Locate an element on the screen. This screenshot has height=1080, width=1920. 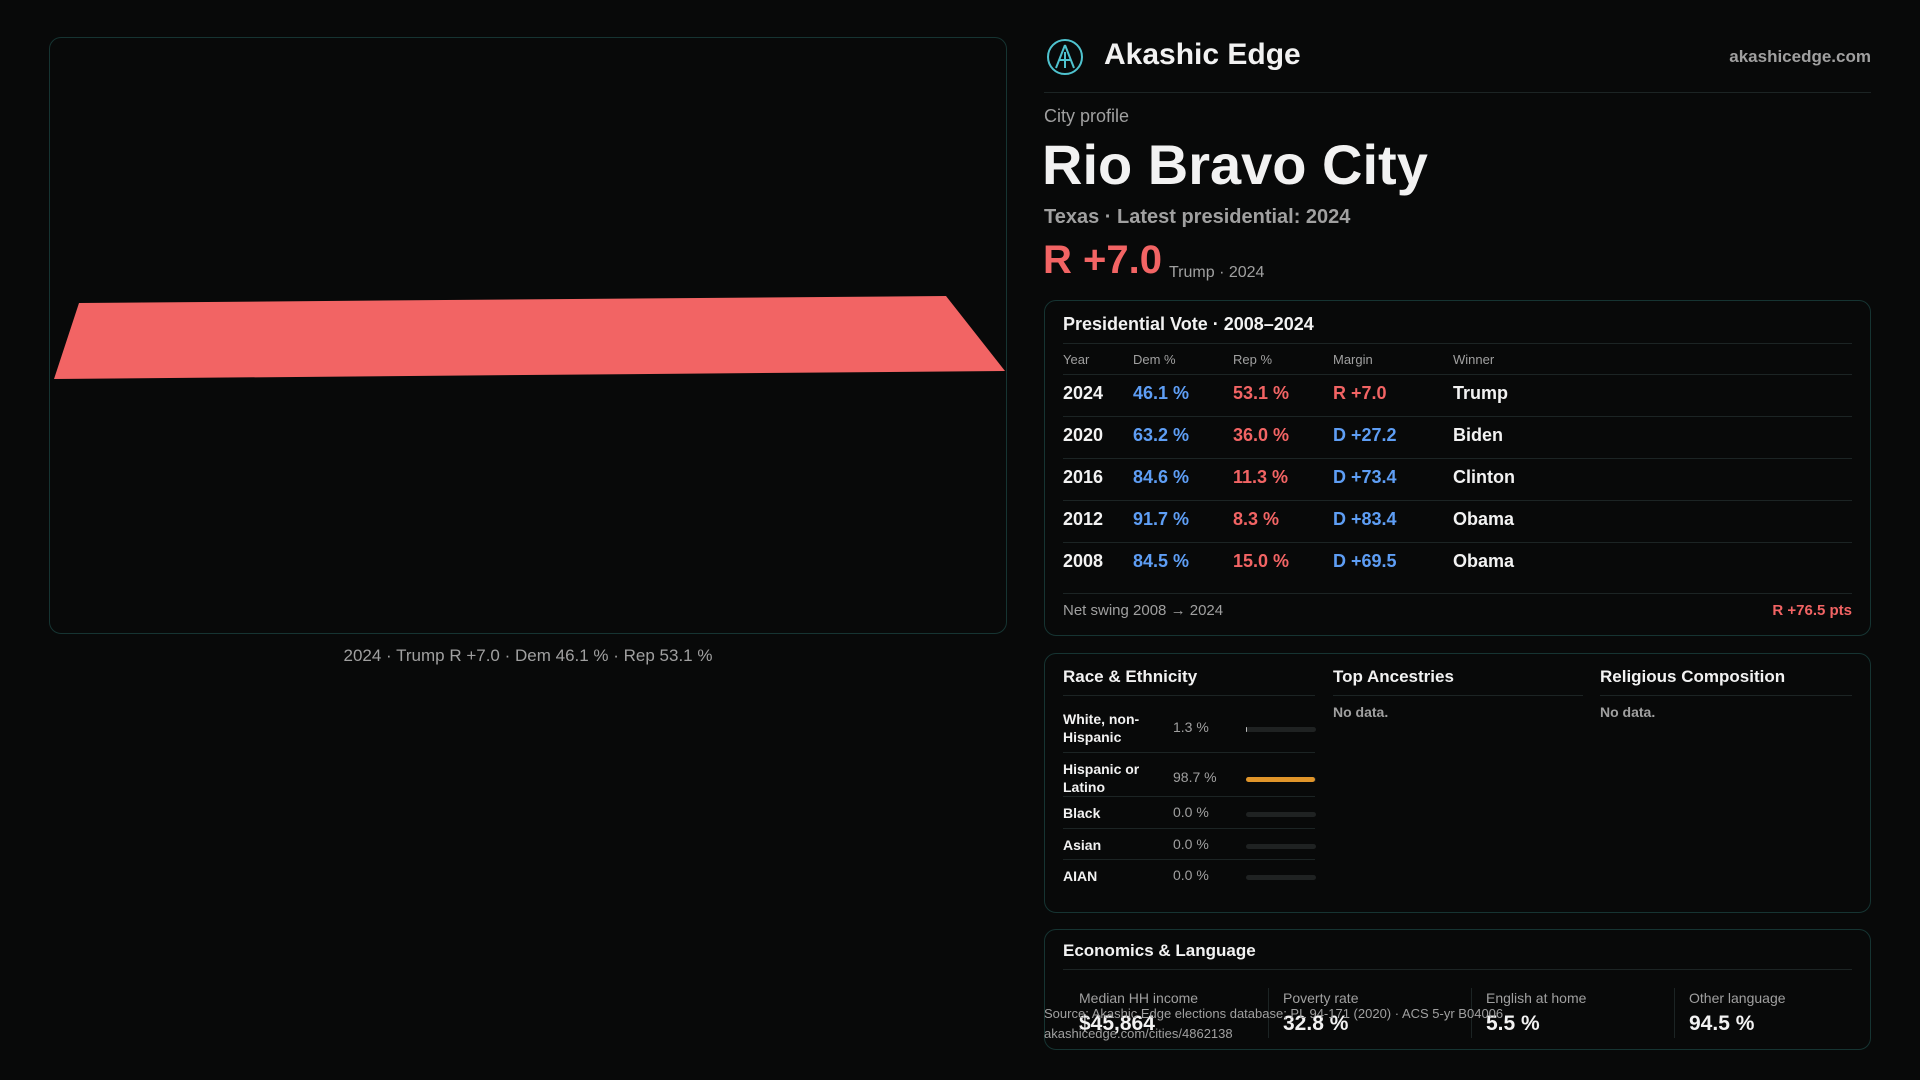
logo is located at coordinates (1065, 57).